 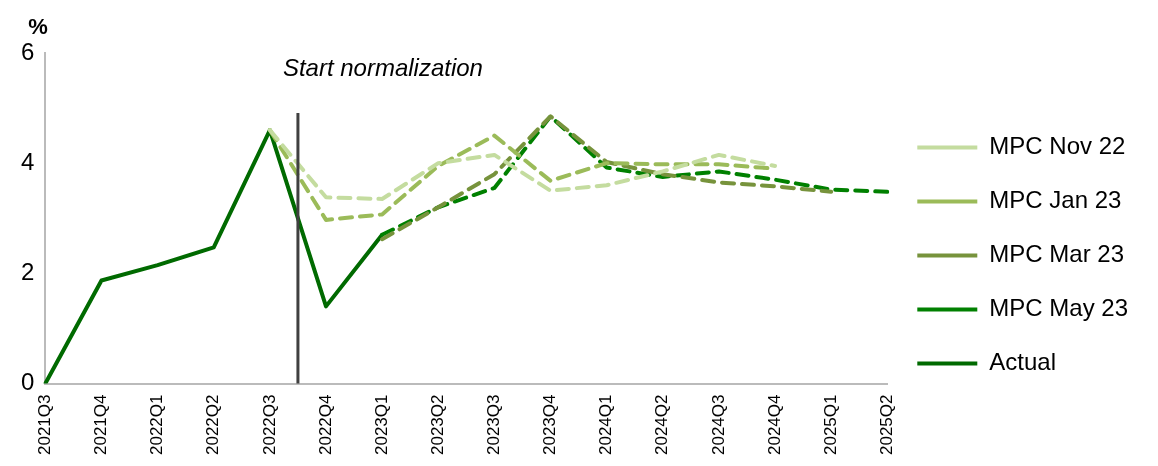 What do you see at coordinates (1058, 308) in the screenshot?
I see `legend-label: MPC May 23` at bounding box center [1058, 308].